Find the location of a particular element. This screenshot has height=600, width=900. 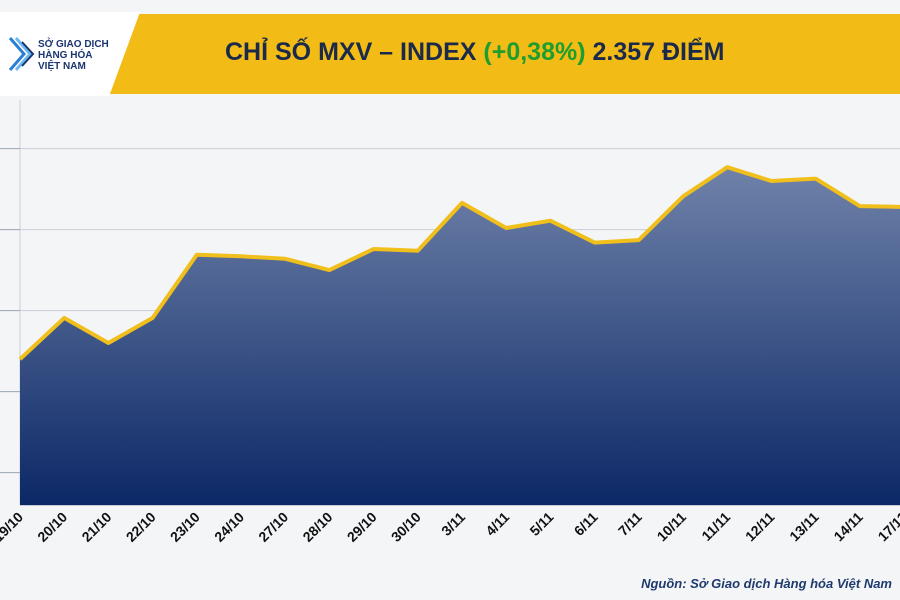

x-tick-label: 30/10 is located at coordinates (406, 527).